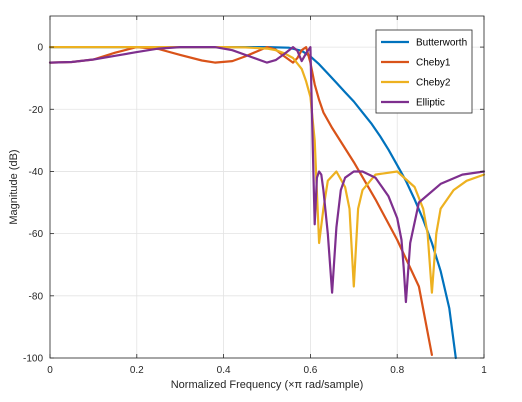  What do you see at coordinates (441, 43) in the screenshot?
I see `legend-label-butterworth: Butterworth` at bounding box center [441, 43].